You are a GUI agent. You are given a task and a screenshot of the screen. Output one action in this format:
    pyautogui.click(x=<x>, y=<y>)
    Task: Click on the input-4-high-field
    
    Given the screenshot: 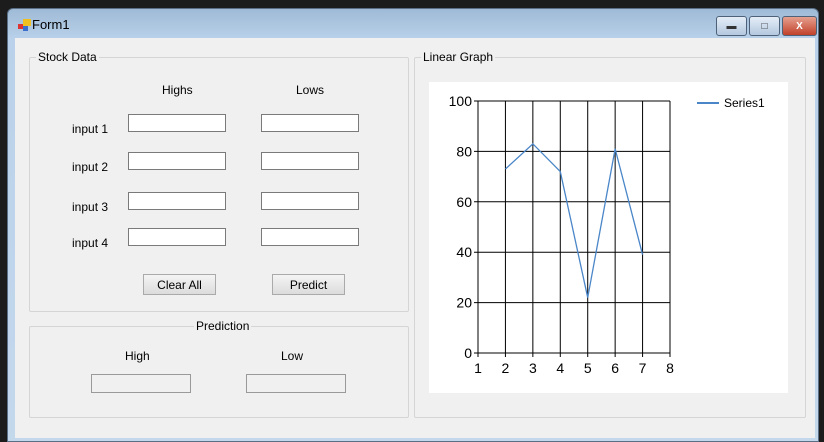 What is the action you would take?
    pyautogui.click(x=177, y=237)
    